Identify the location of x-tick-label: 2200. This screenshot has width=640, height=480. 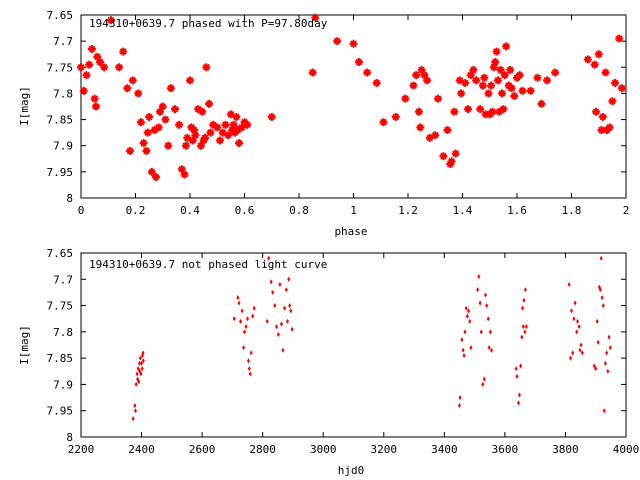
(81, 449).